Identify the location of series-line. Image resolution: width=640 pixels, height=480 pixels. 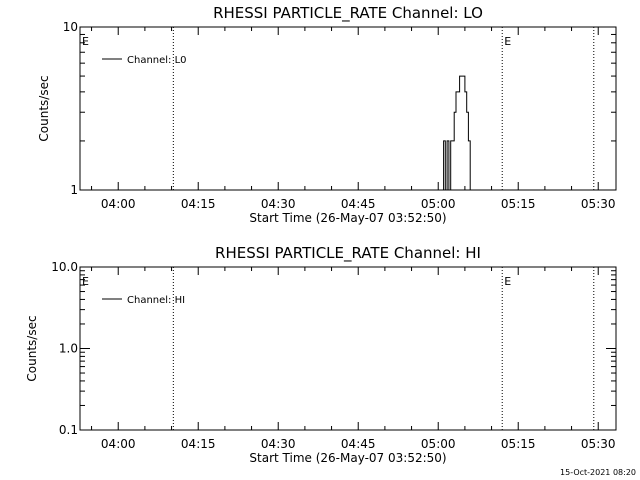
(455, 133).